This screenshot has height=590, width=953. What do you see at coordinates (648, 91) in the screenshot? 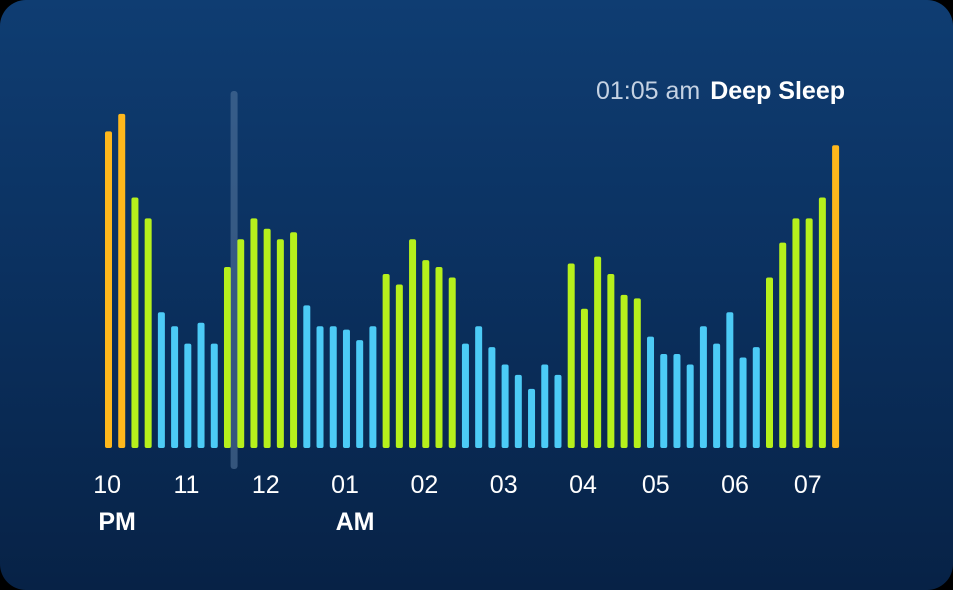
I see `readout-time: 01:05 am` at bounding box center [648, 91].